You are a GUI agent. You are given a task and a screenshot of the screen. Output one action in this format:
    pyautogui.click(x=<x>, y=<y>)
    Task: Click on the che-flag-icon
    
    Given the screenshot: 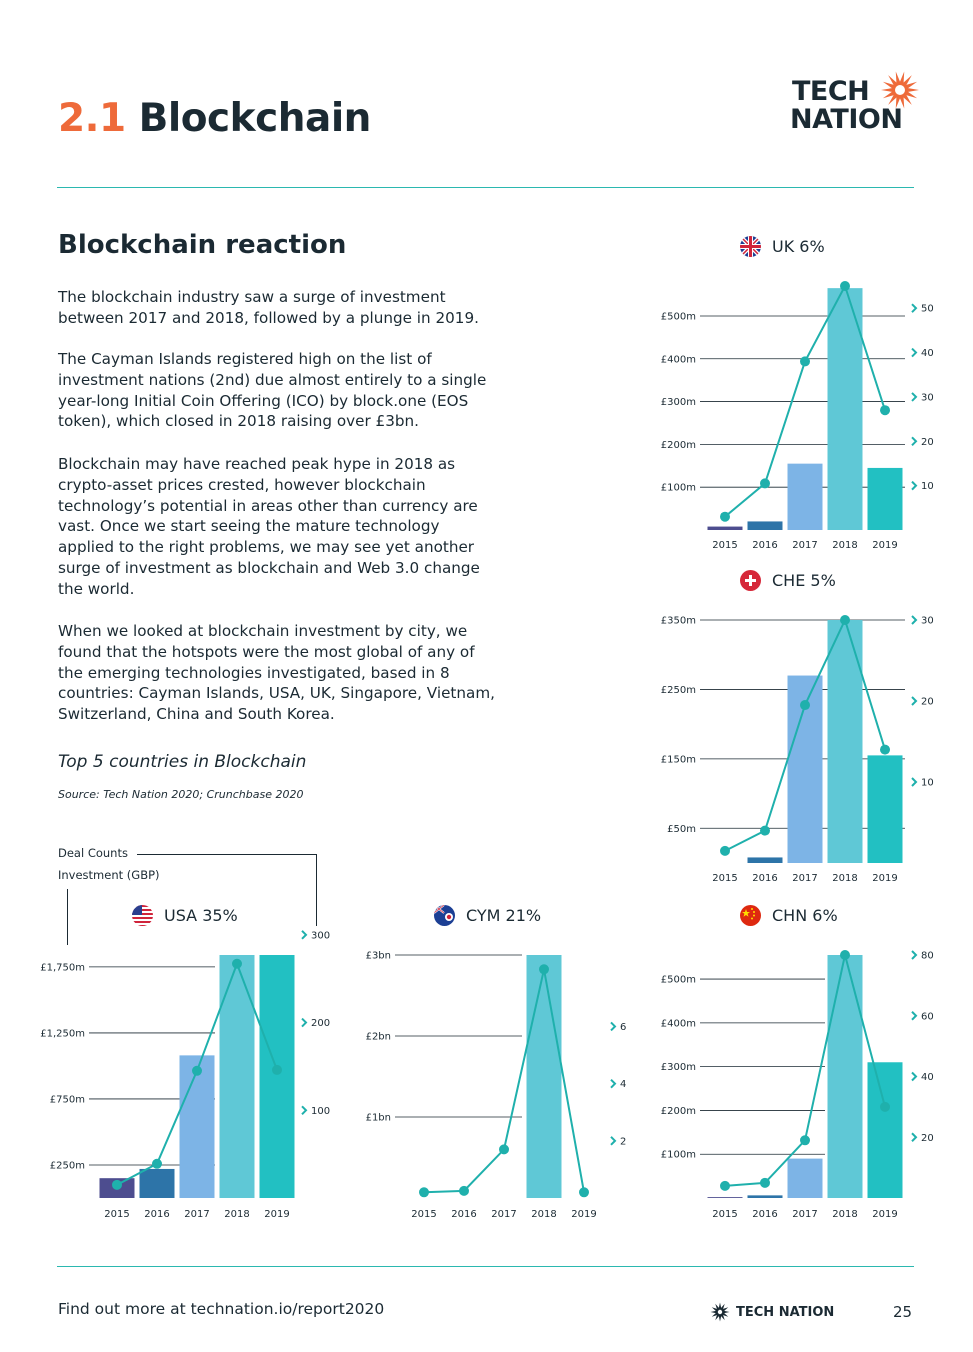 What is the action you would take?
    pyautogui.click(x=750, y=580)
    